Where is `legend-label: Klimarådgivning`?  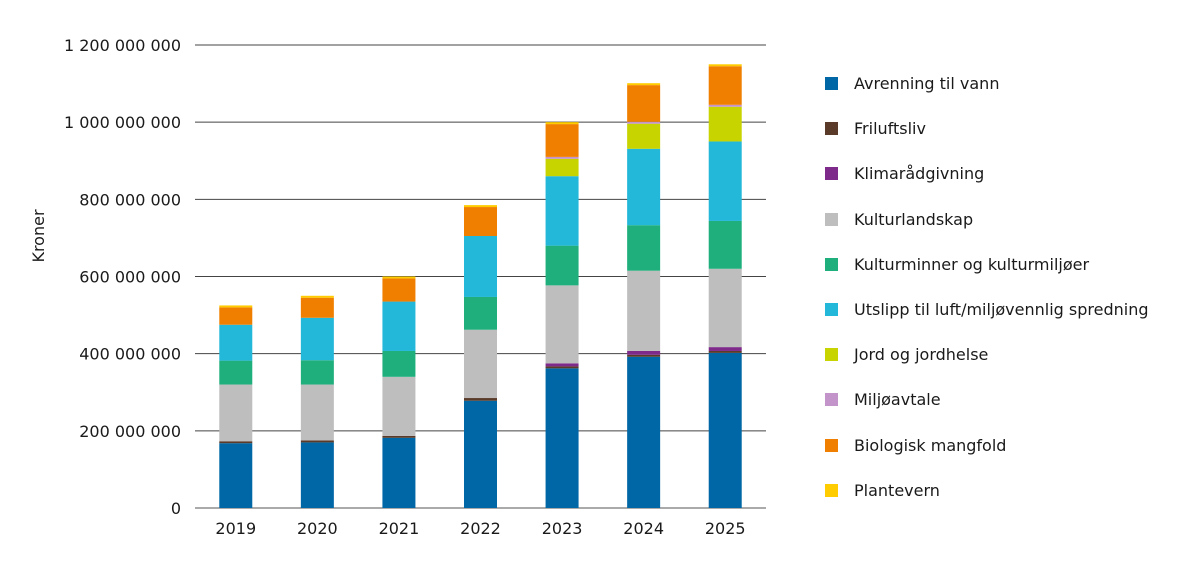 legend-label: Klimarådgivning is located at coordinates (919, 174).